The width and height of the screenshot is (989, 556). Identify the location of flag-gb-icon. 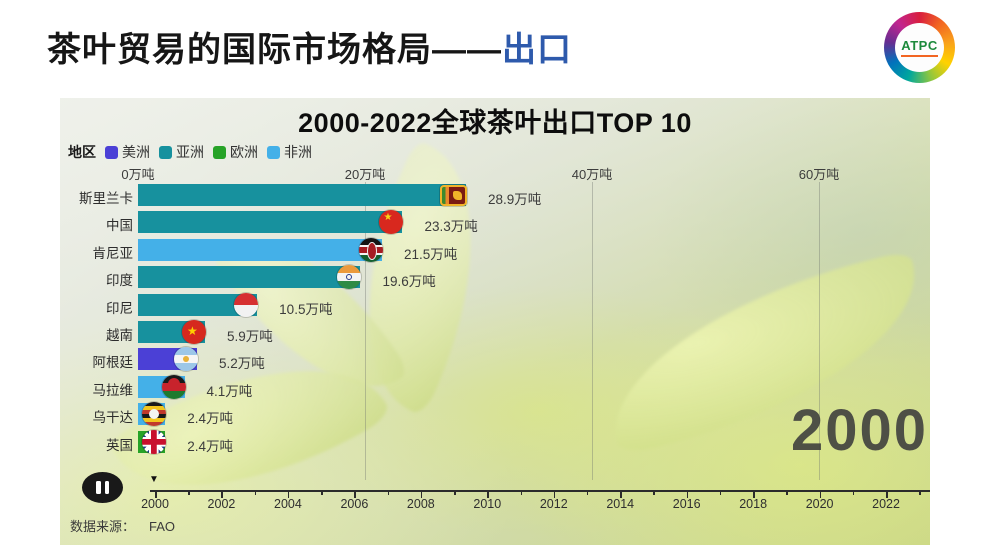
(154, 441).